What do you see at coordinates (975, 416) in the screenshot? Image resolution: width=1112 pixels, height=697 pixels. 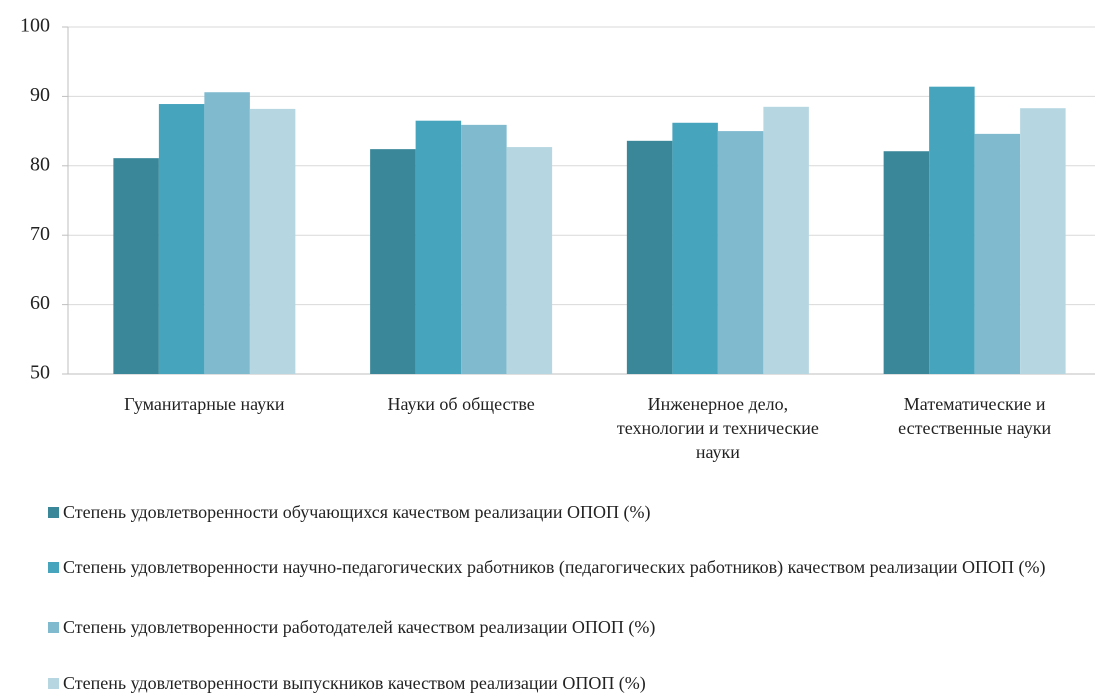 I see `x-tick-label: Математические и естественные науки` at bounding box center [975, 416].